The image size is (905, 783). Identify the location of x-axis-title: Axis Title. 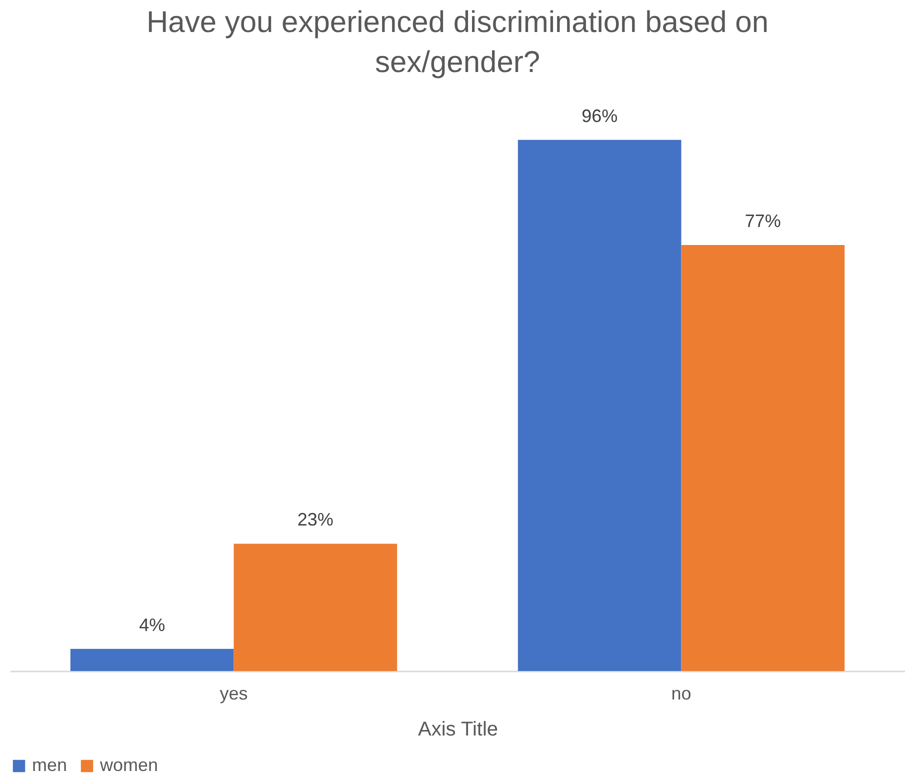
(458, 729).